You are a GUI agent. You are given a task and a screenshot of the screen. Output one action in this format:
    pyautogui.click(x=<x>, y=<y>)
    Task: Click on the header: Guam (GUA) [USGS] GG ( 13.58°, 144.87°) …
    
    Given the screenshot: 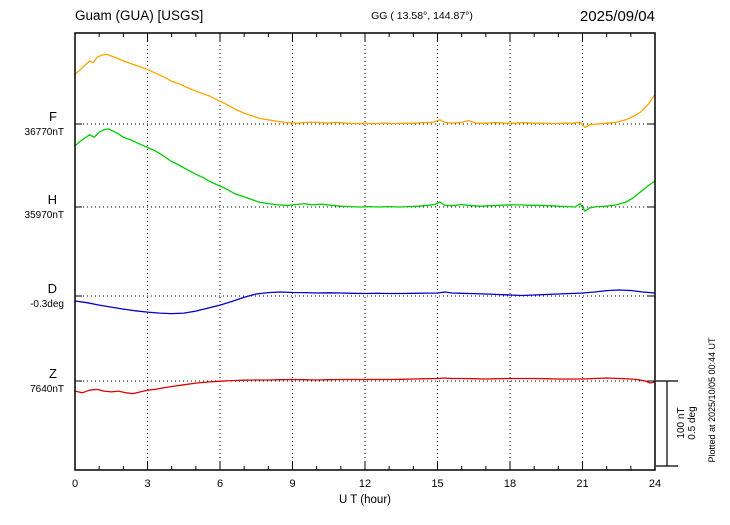 What is the action you would take?
    pyautogui.click(x=365, y=16)
    